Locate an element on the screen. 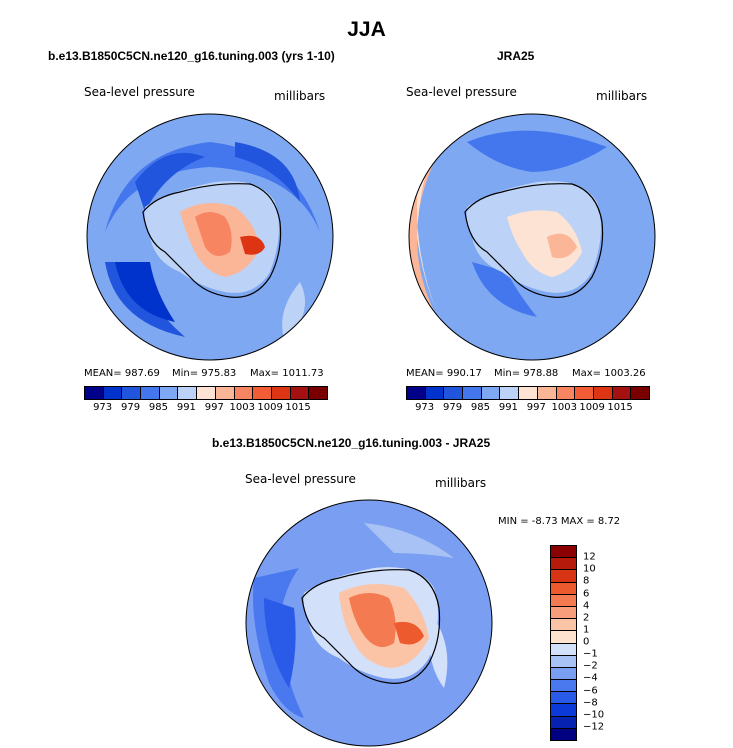  colorbar-tick-label: 10 is located at coordinates (589, 569).